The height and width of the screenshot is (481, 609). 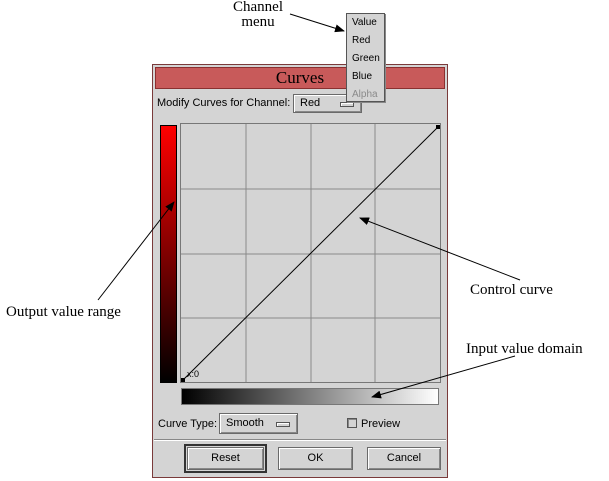 I want to click on cancel-button: Cancel, so click(x=404, y=458).